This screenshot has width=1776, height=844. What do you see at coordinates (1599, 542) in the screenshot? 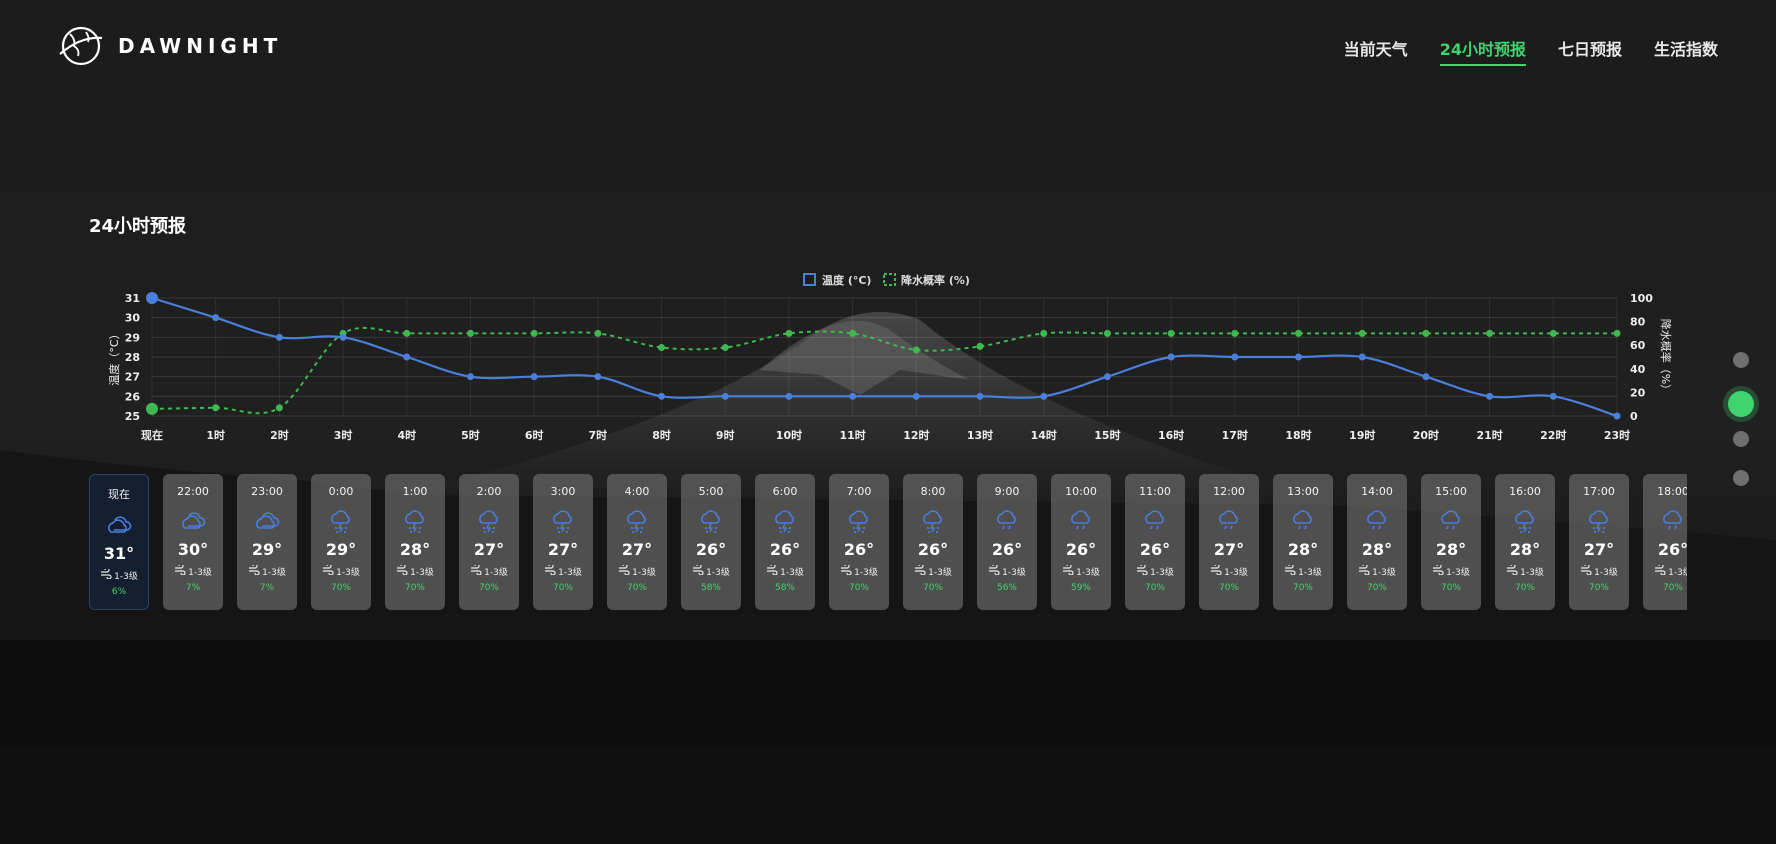
I see `hourly-card: 17:00 27° 1-3级 70%` at bounding box center [1599, 542].